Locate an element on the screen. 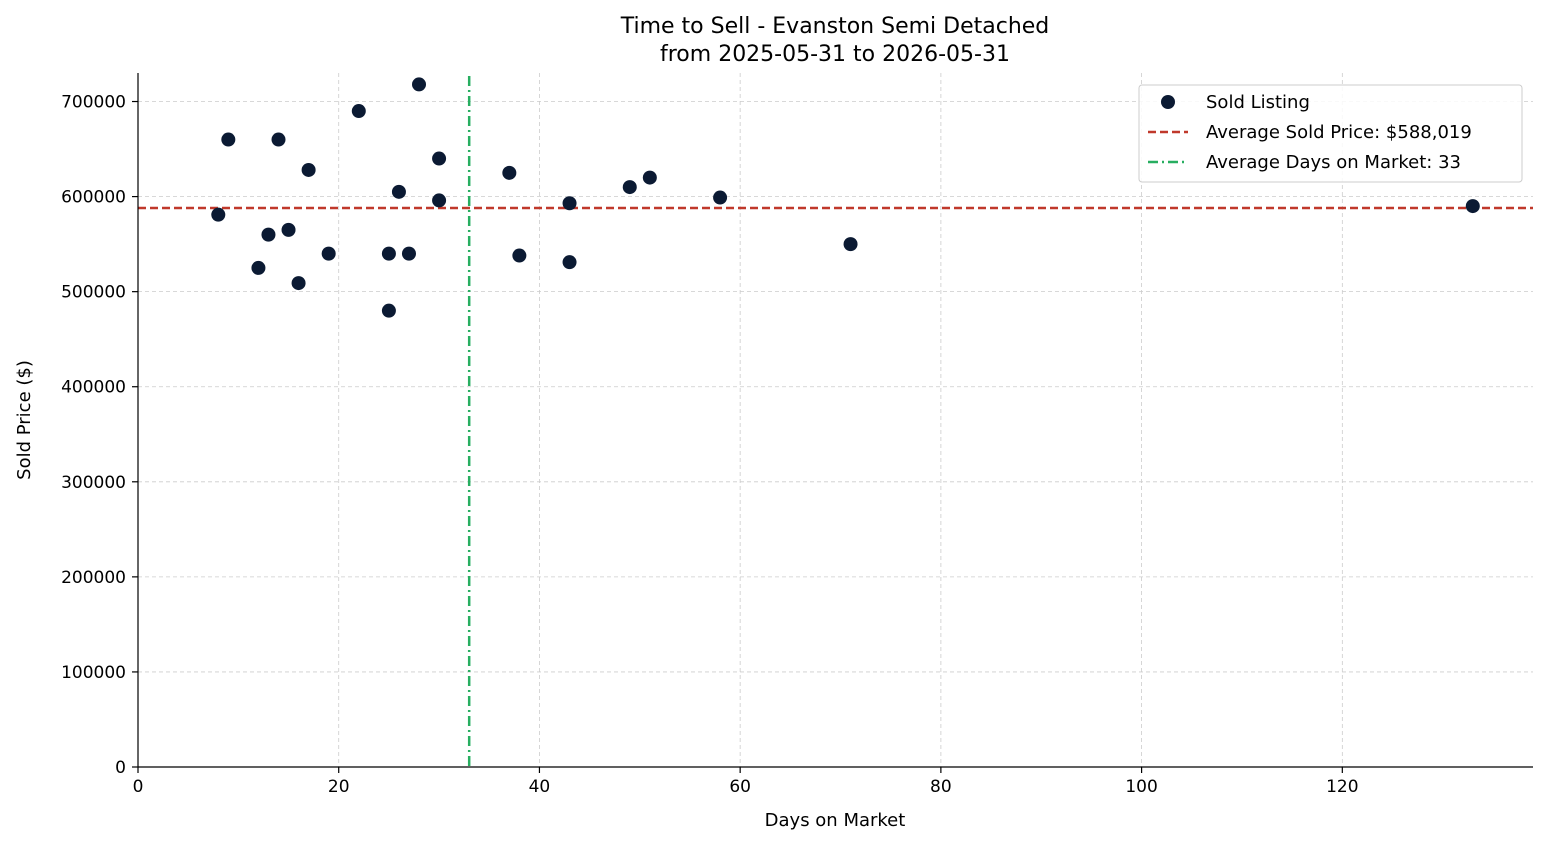  chart-subtitle: from 2025-05-31 to 2026-05-31 is located at coordinates (835, 54).